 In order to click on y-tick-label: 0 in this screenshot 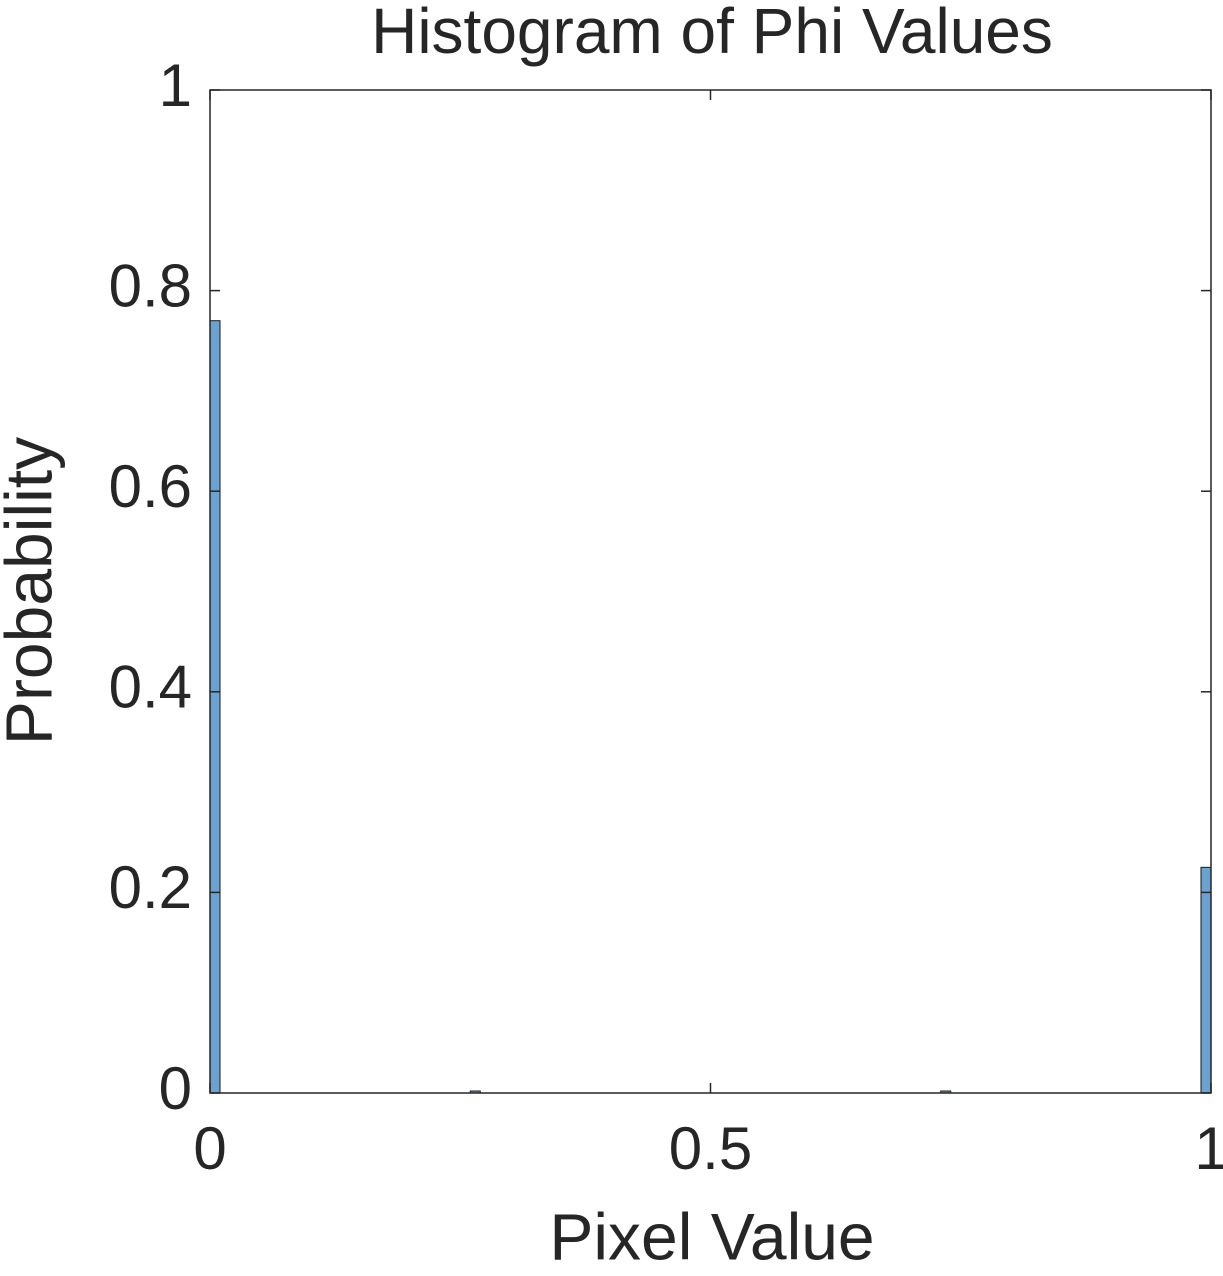, I will do `click(175, 1088)`.